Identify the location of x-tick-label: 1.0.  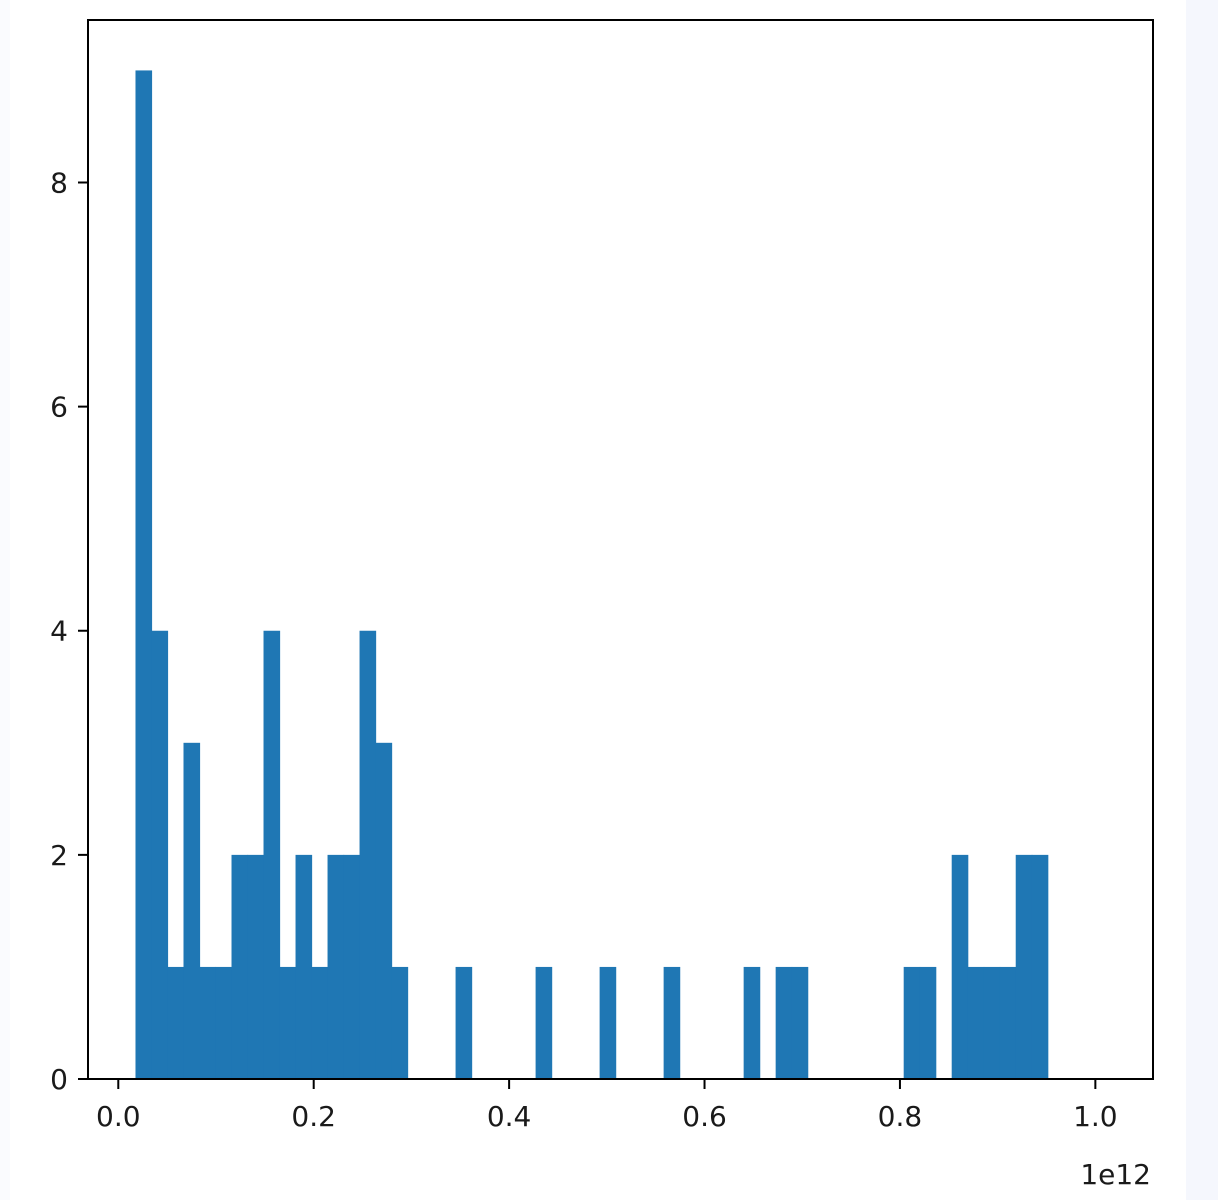
(1095, 1116).